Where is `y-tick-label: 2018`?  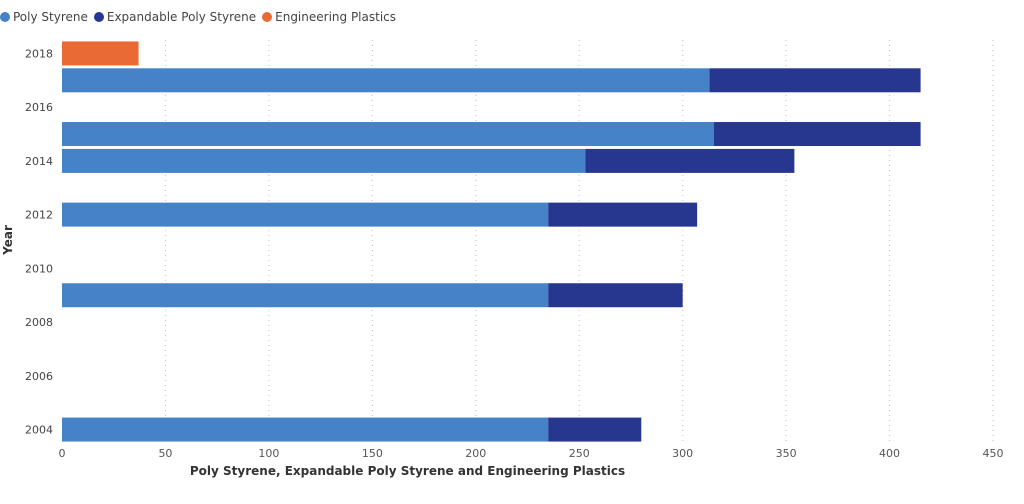
y-tick-label: 2018 is located at coordinates (39, 53).